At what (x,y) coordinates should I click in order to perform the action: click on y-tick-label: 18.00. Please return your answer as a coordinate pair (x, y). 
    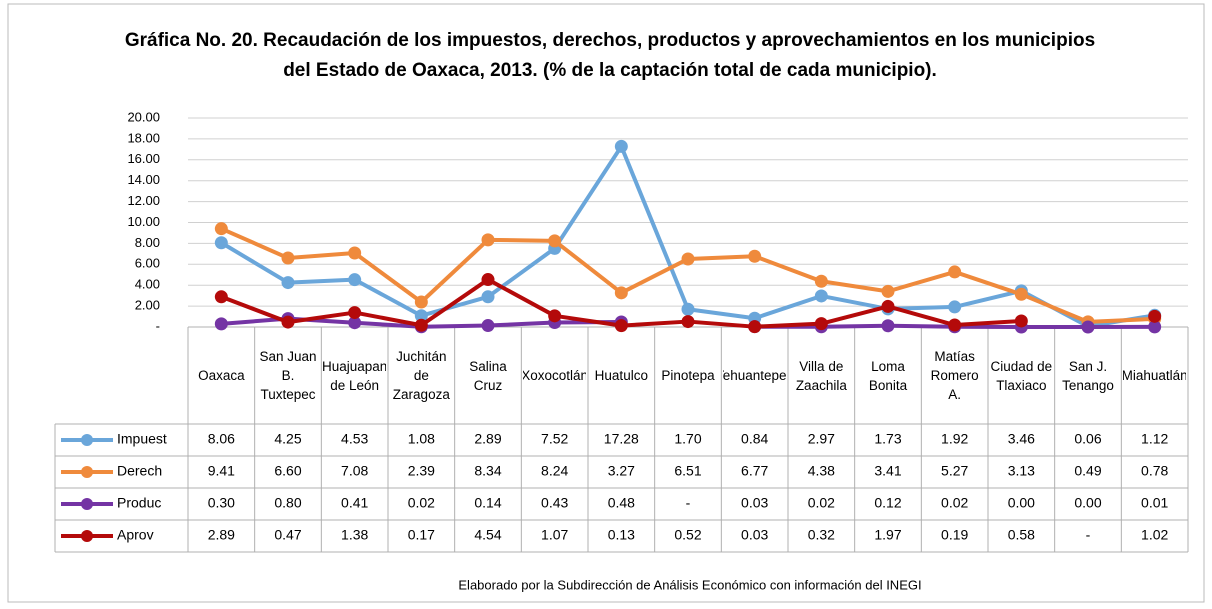
    Looking at the image, I should click on (143, 137).